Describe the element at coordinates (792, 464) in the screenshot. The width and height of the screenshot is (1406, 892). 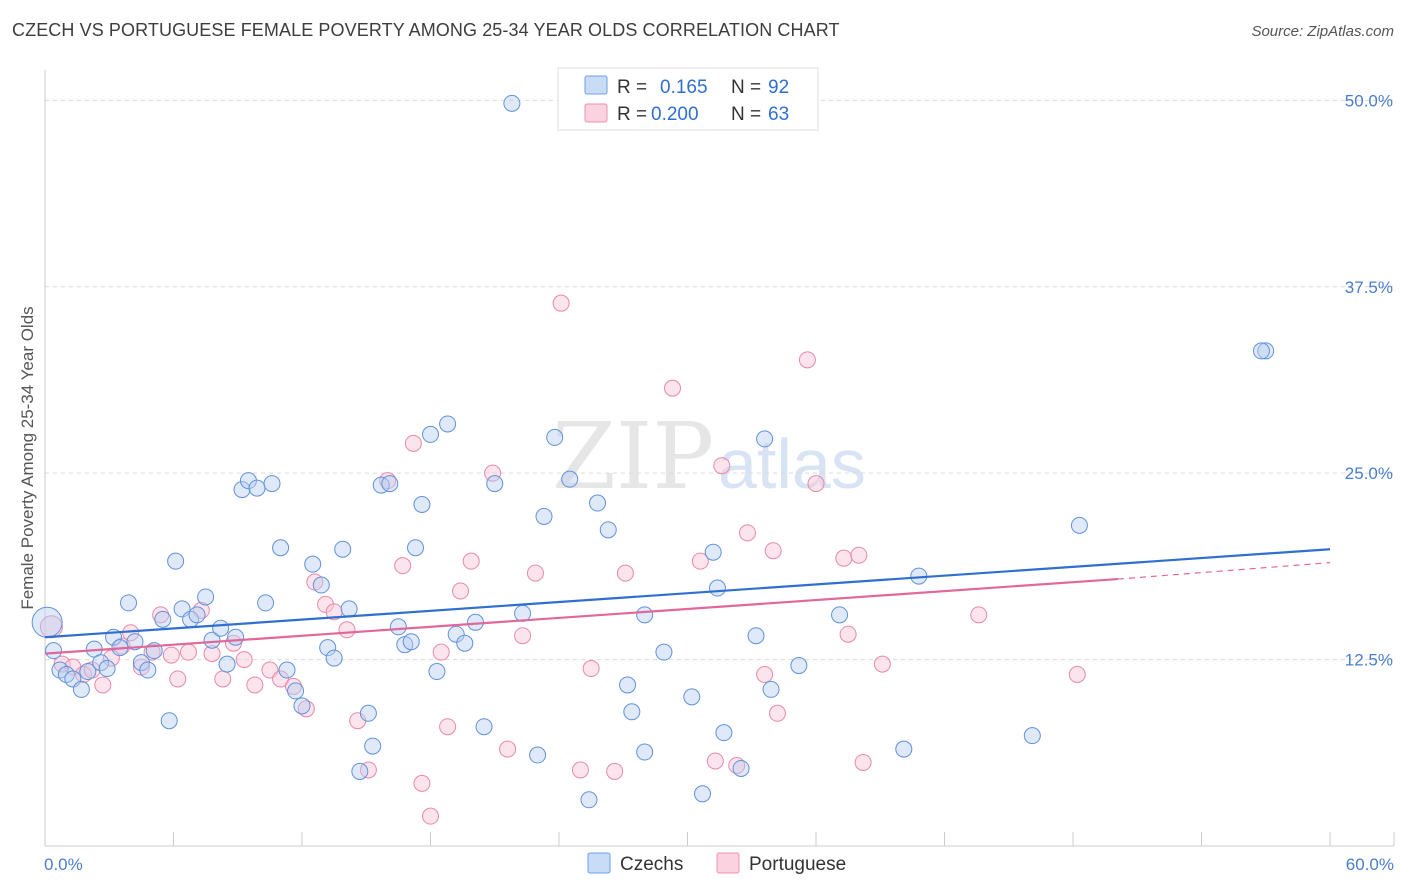
I see `watermark-atlas: atlas` at that location.